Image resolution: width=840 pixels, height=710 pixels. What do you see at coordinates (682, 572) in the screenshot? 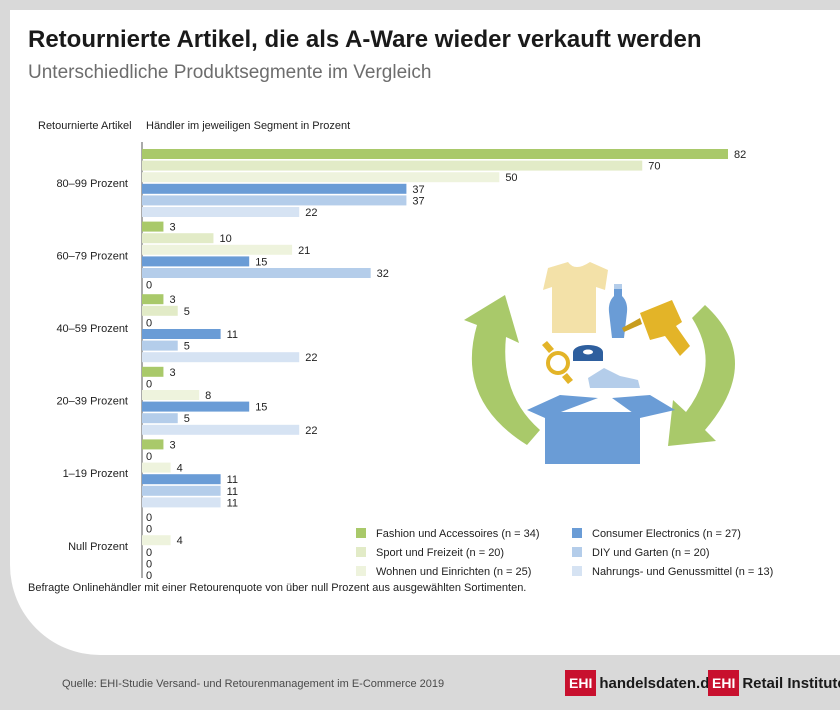
I see `legend-entry: Nahrungs- und Genussmittel (n = 13)` at bounding box center [682, 572].